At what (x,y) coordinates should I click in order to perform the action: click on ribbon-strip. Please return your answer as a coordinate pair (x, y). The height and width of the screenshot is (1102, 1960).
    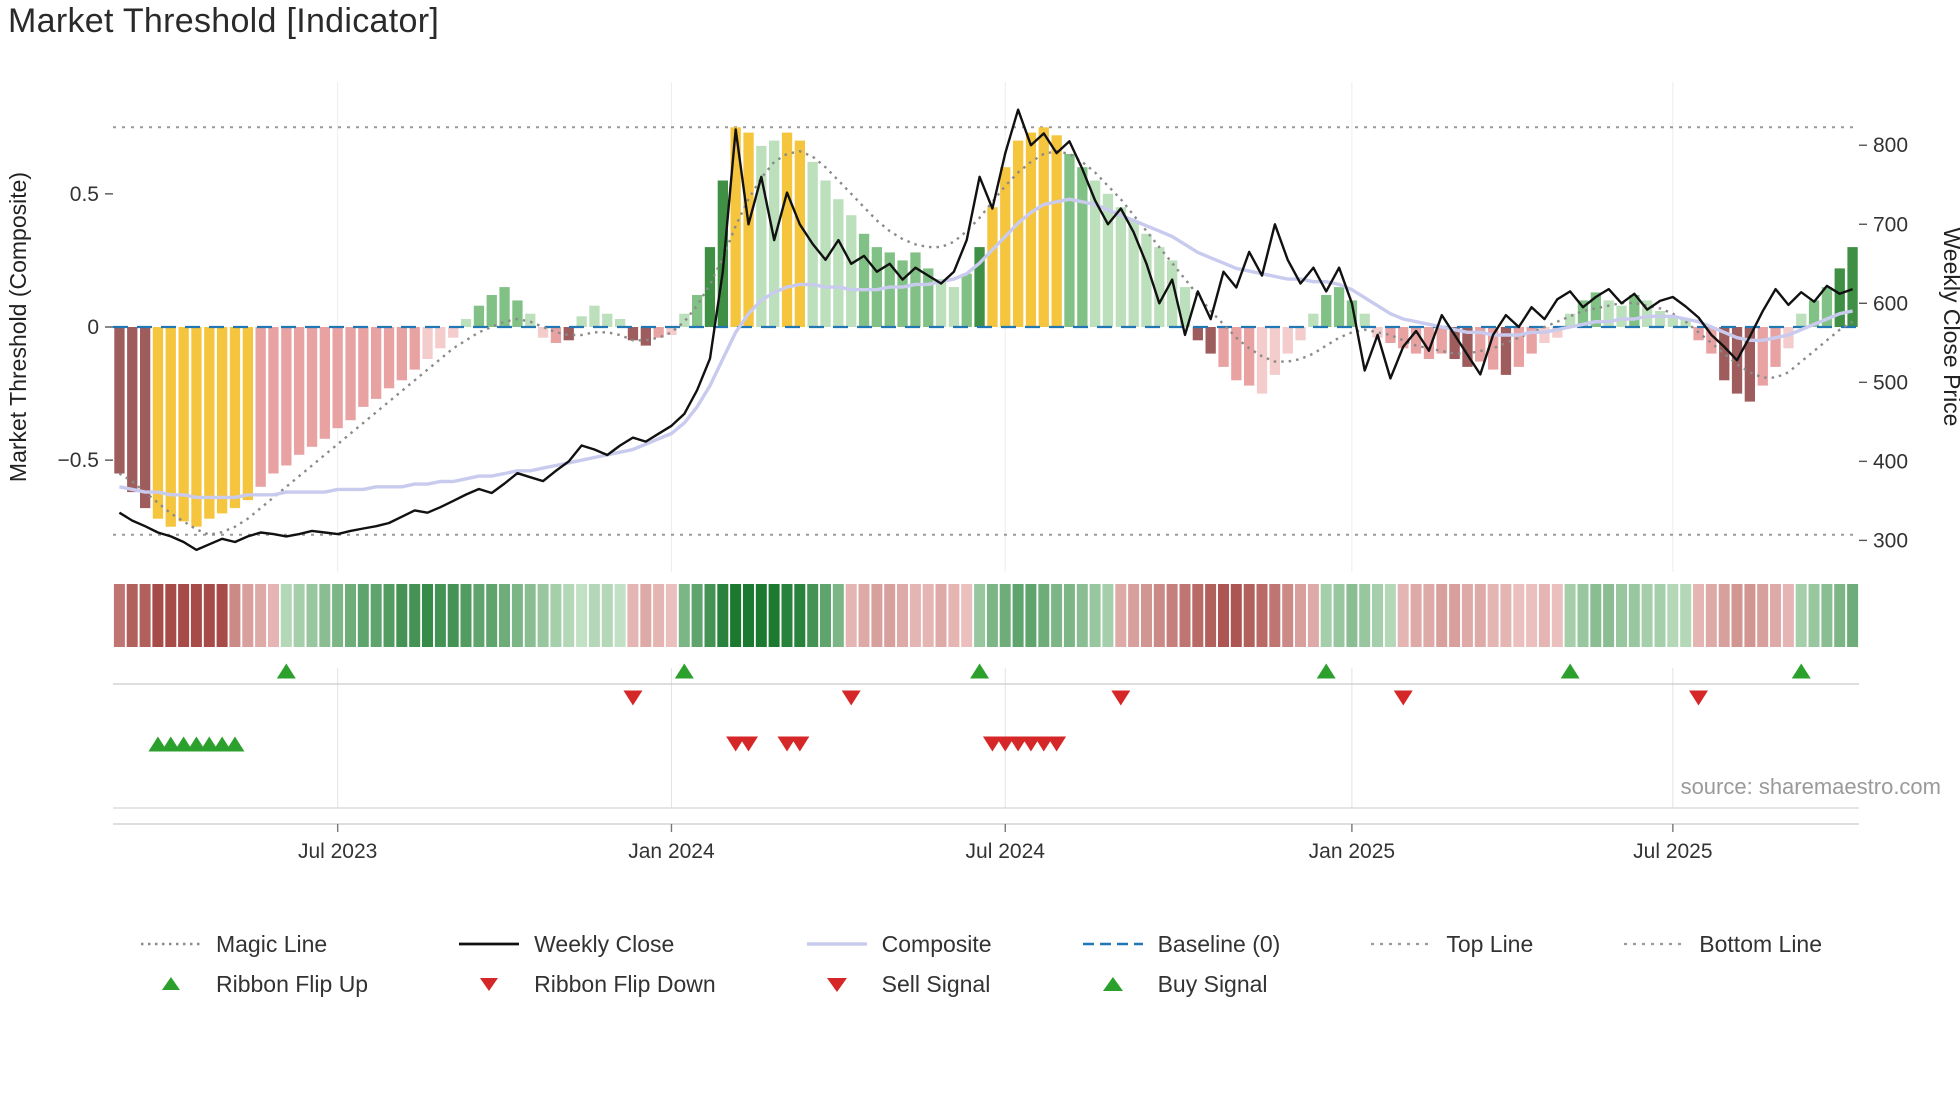
    Looking at the image, I should click on (986, 615).